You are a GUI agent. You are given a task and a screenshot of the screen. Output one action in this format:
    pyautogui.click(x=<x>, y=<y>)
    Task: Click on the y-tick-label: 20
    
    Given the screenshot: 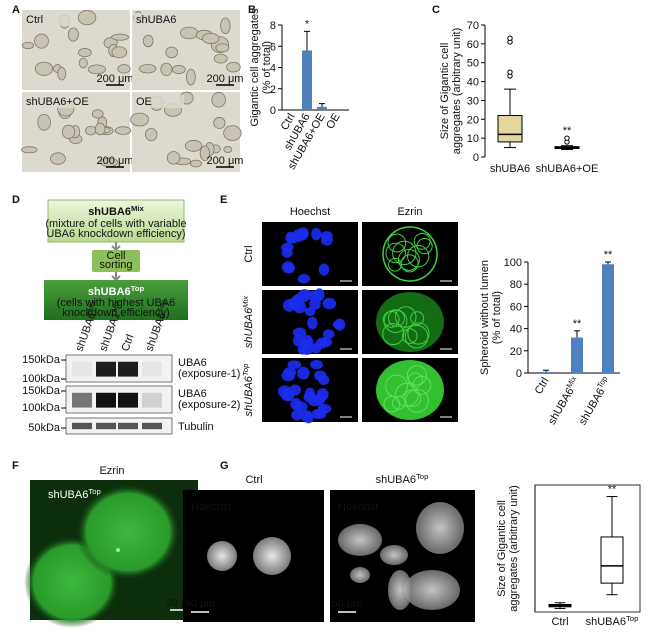 What is the action you would take?
    pyautogui.click(x=516, y=352)
    